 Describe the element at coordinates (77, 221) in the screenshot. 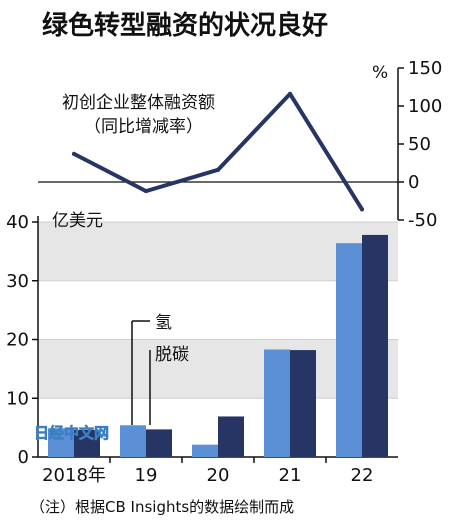

I see `bar-unit-label: 亿美元` at that location.